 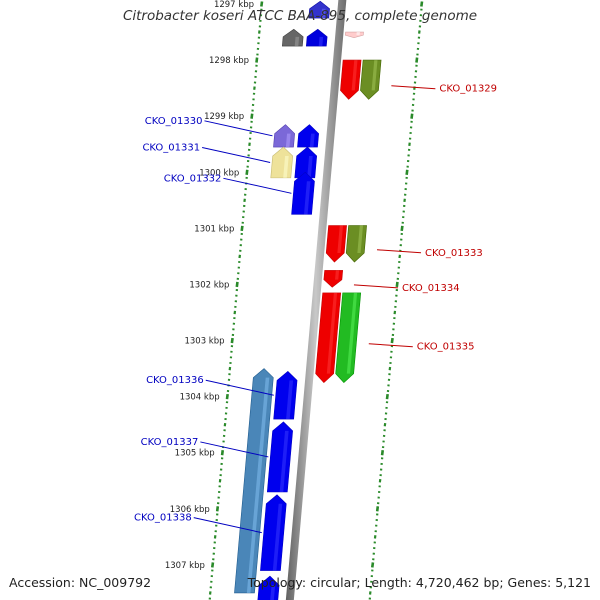 I want to click on feature-label-reverse: CKO_01336, so click(x=175, y=380).